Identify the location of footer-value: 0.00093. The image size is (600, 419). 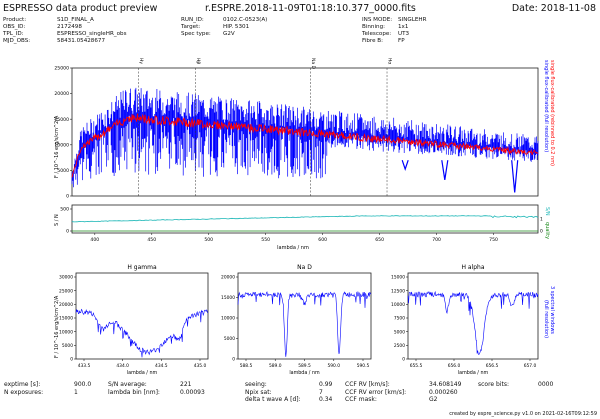
(192, 392).